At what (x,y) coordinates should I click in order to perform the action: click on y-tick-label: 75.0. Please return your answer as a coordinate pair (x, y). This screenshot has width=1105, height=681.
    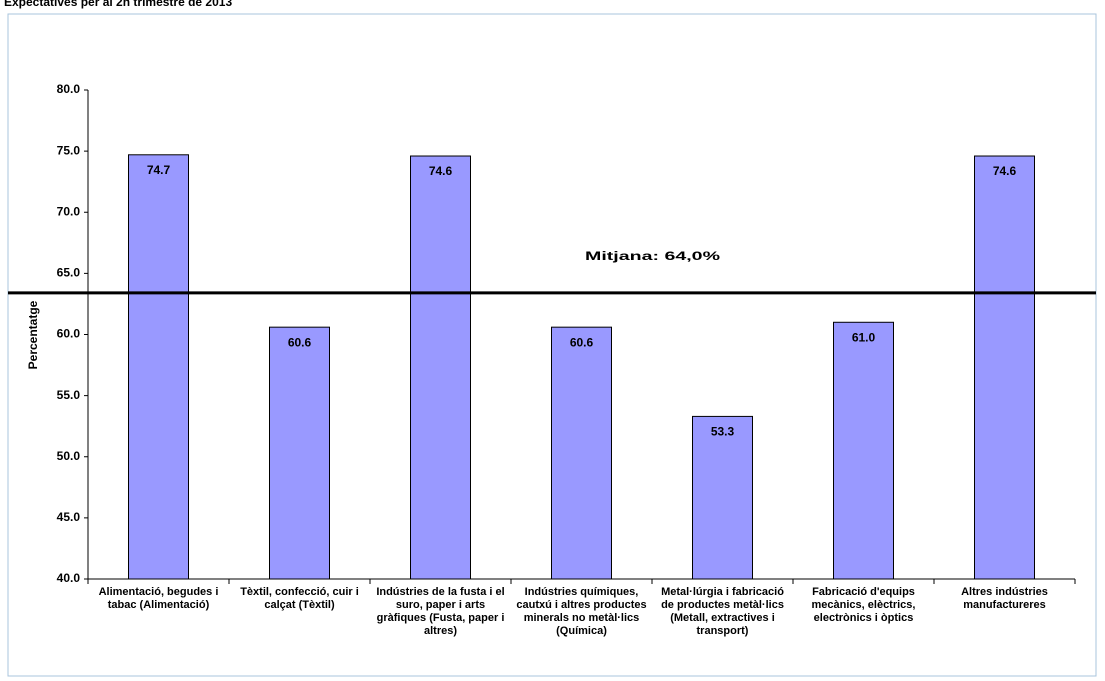
    Looking at the image, I should click on (69, 150).